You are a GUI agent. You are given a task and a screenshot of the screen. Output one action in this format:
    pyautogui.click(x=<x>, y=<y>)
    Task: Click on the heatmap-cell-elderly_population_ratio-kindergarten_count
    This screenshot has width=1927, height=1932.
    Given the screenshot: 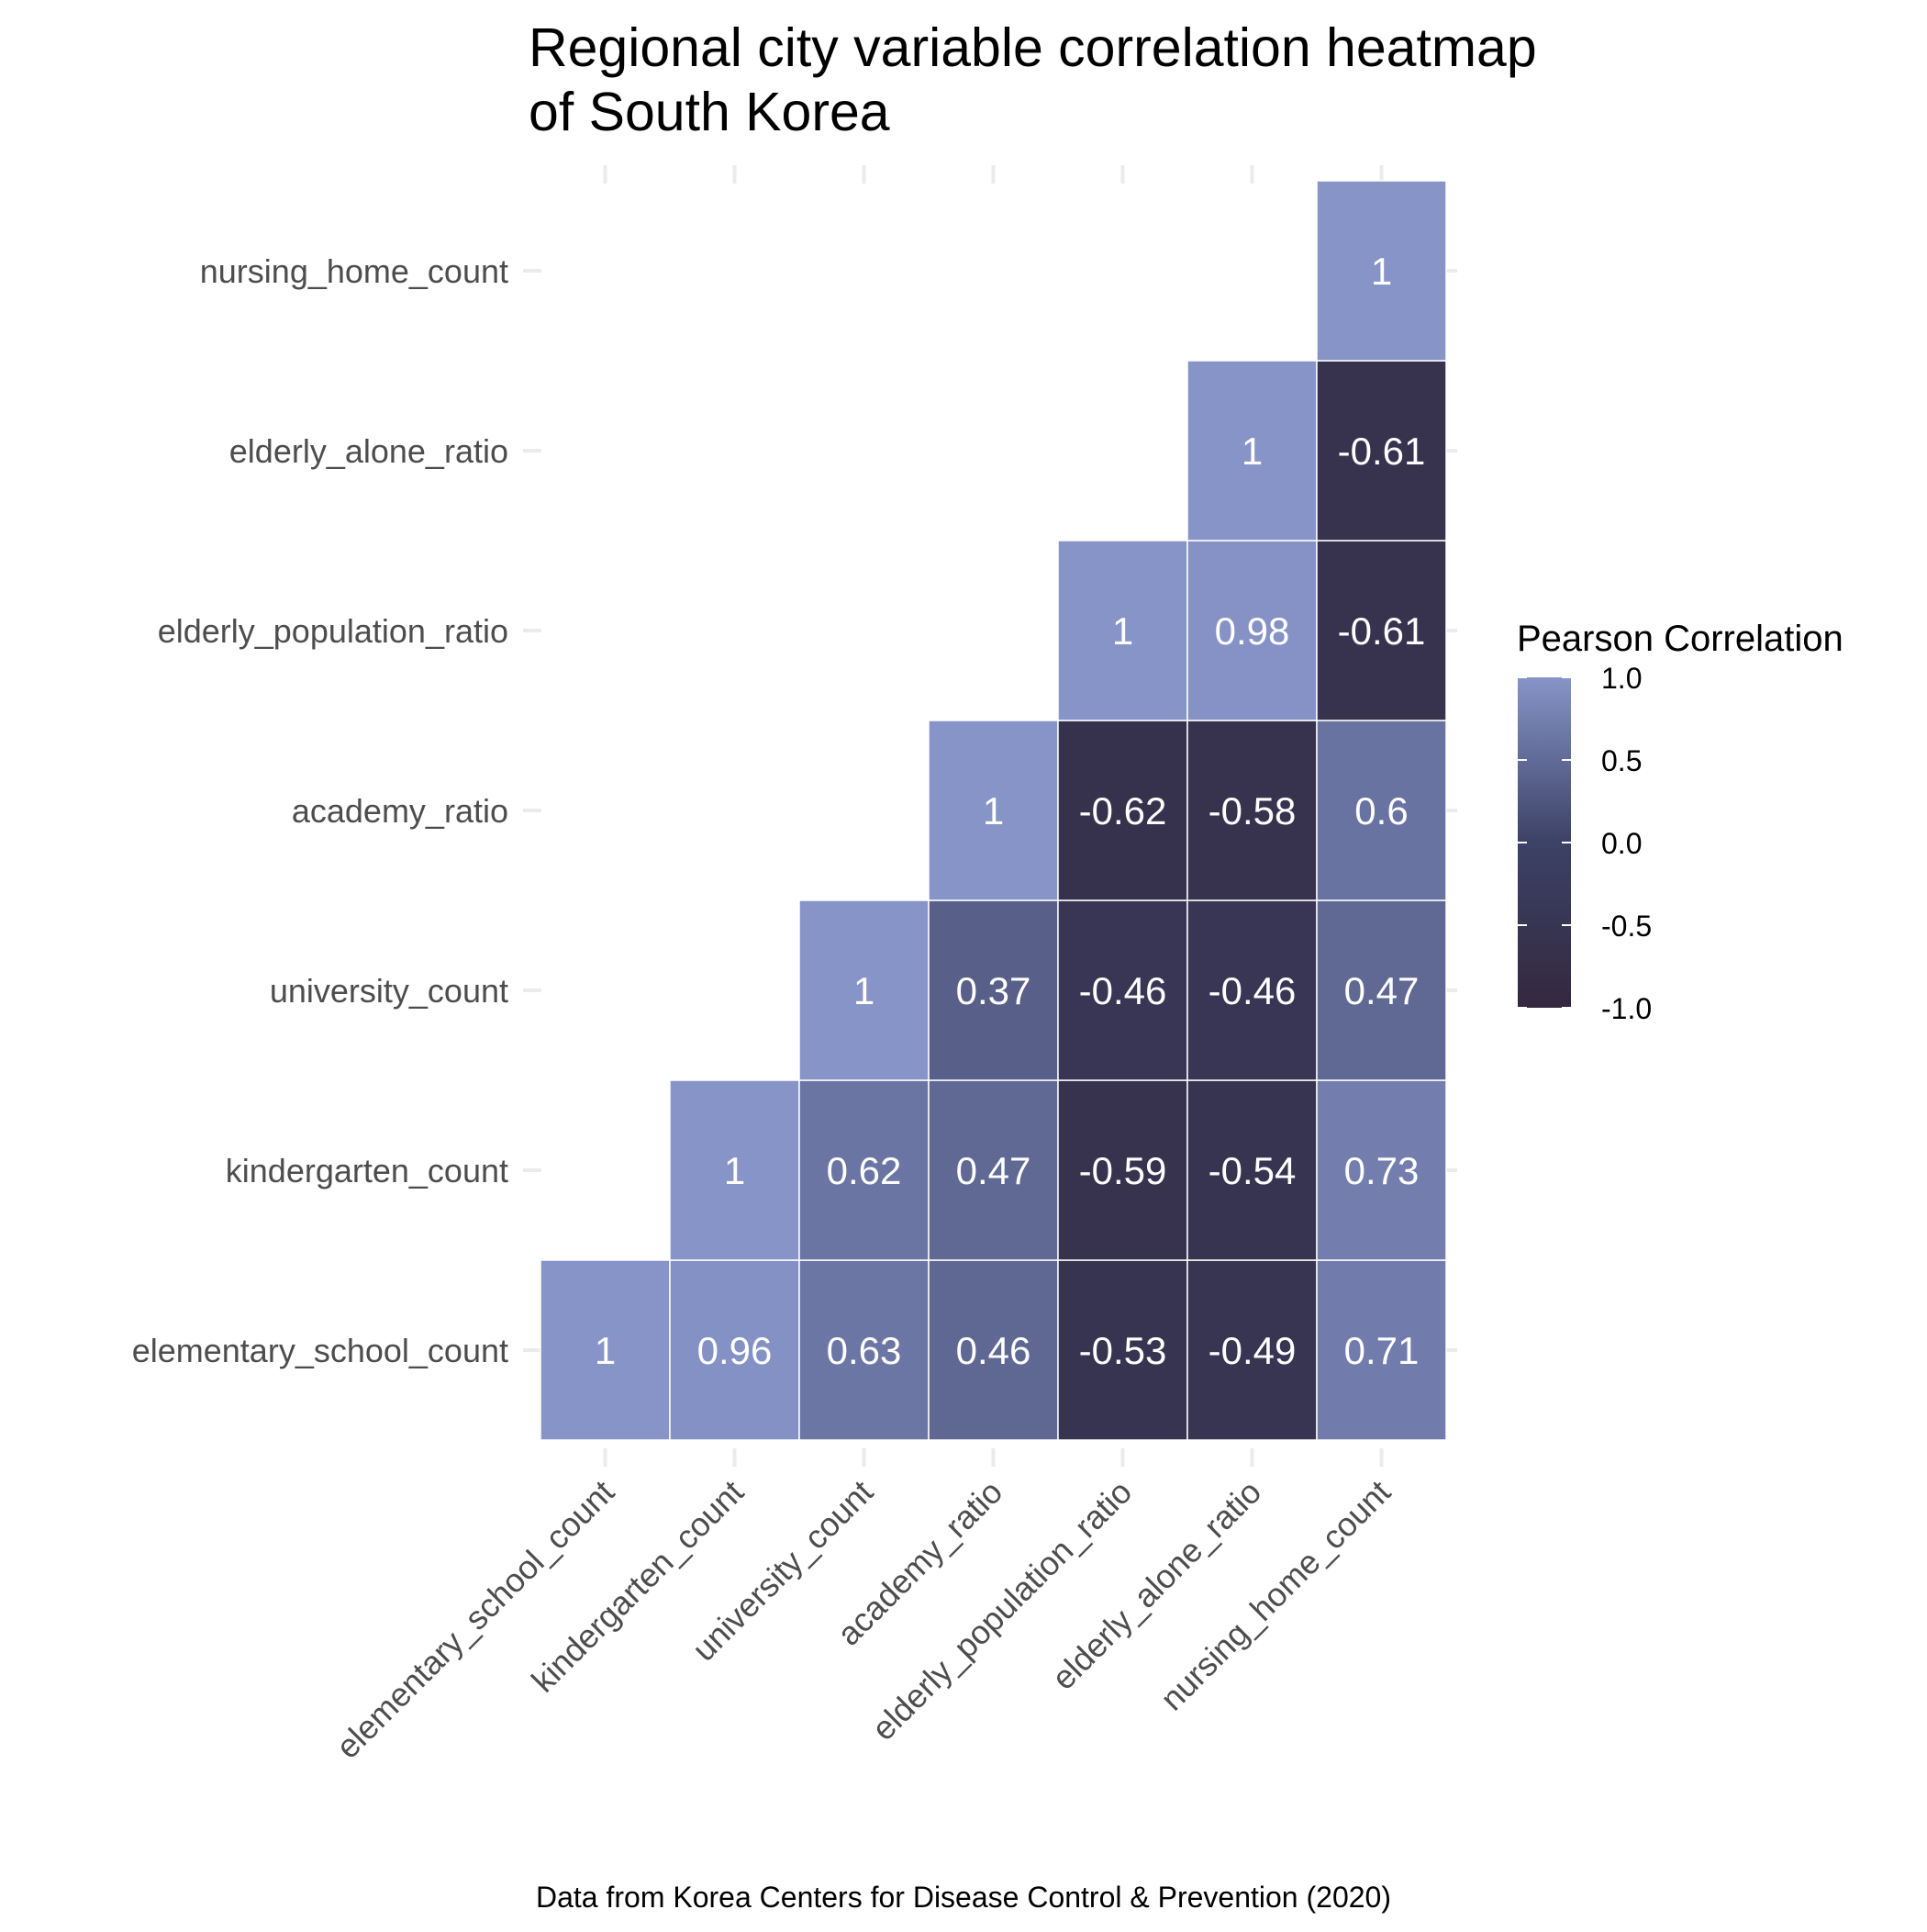 What is the action you would take?
    pyautogui.click(x=1122, y=1170)
    